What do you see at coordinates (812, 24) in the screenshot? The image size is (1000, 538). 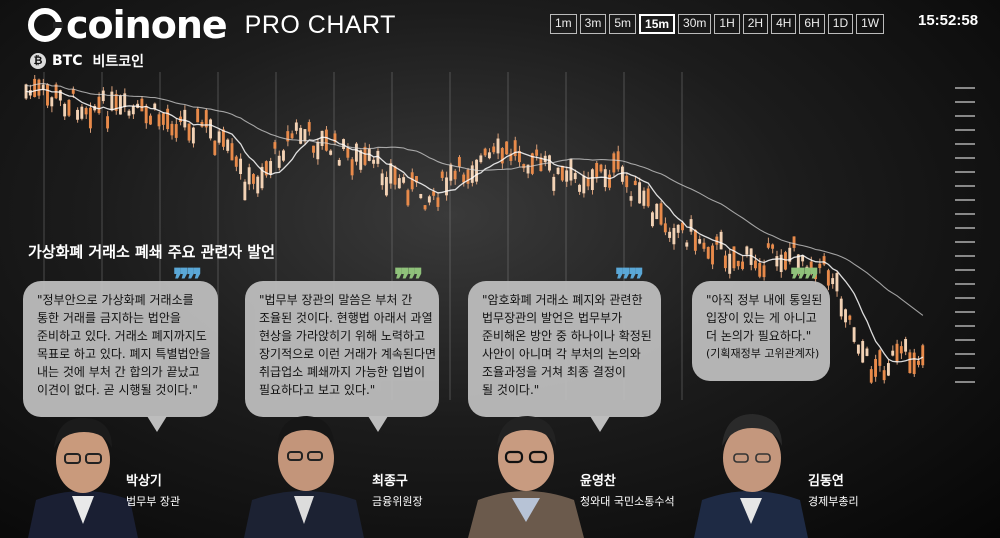 I see `timeframe-button-6H: 6H` at bounding box center [812, 24].